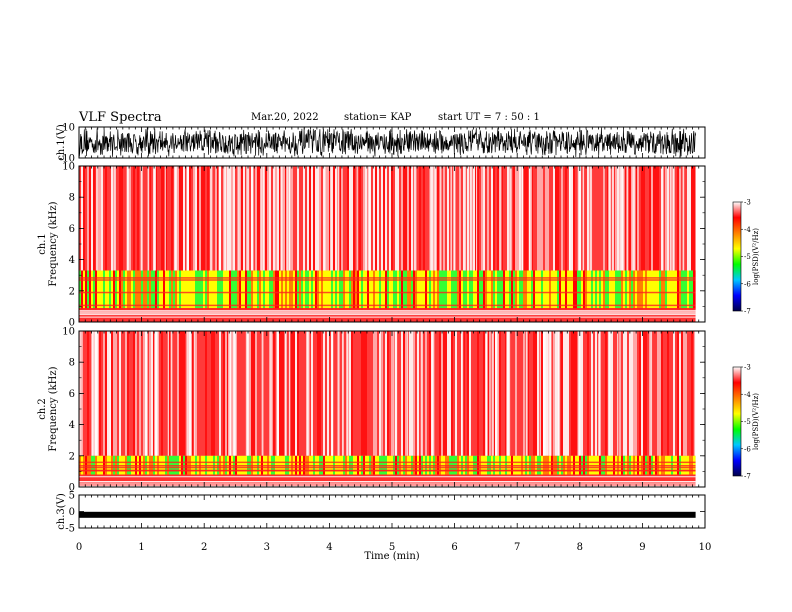 The image size is (792, 612). Describe the element at coordinates (68, 332) in the screenshot. I see `y-tick-label: 10` at that location.